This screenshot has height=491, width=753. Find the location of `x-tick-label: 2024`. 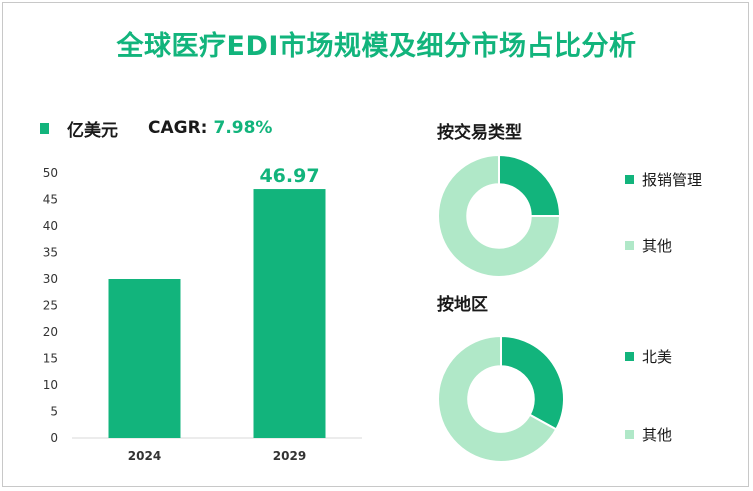

x-tick-label: 2024 is located at coordinates (144, 456).